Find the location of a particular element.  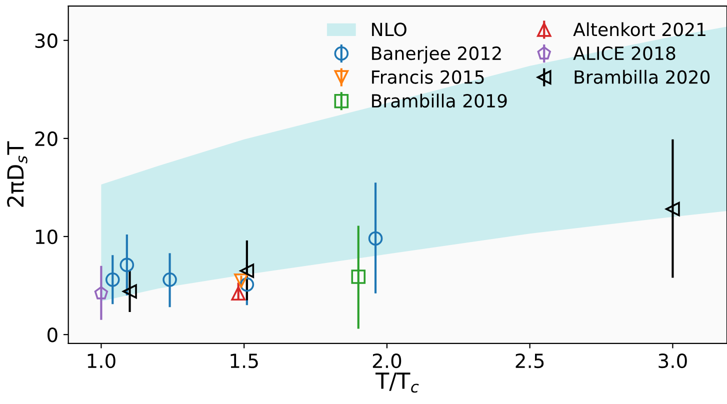

legend-label: Brambilla 2019 is located at coordinates (439, 101).